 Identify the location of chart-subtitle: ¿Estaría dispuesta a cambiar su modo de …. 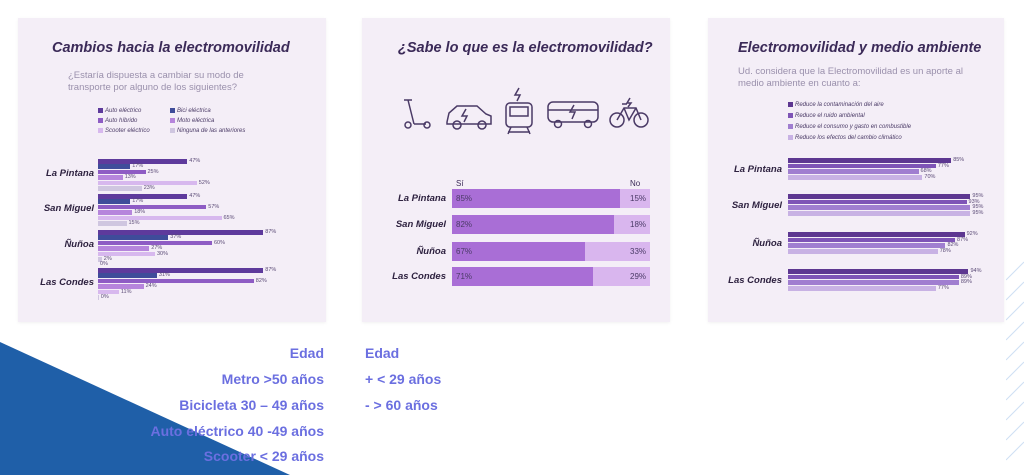
(156, 81).